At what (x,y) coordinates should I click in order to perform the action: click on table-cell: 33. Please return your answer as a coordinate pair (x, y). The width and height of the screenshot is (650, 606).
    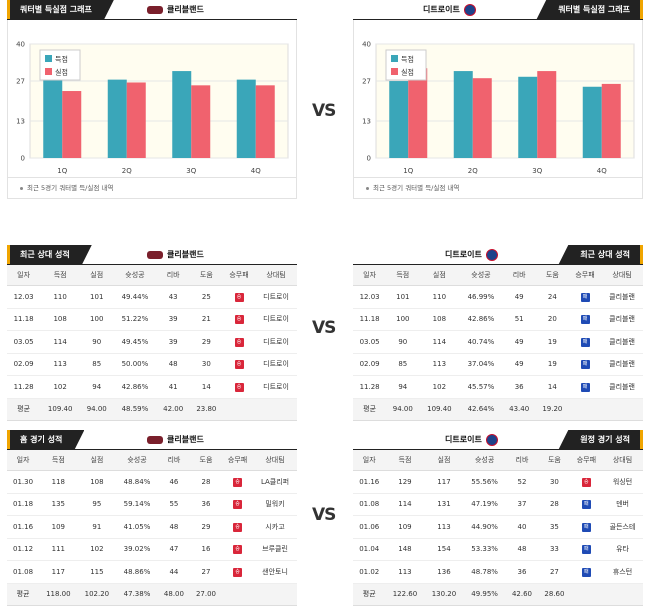
    Looking at the image, I should click on (554, 549).